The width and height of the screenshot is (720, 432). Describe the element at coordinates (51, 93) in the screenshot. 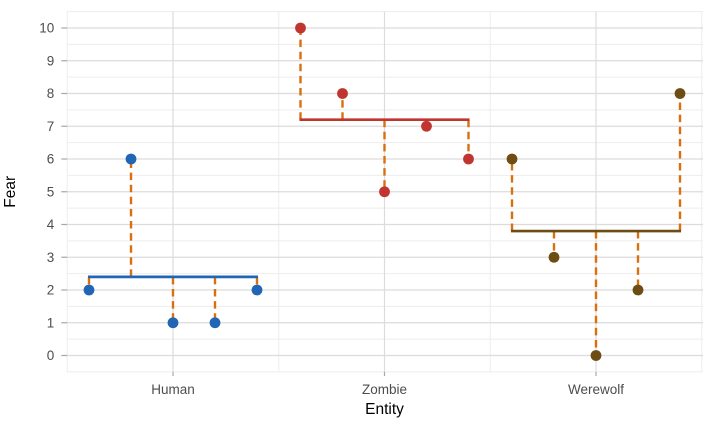

I see `y-tick-label: 8` at that location.